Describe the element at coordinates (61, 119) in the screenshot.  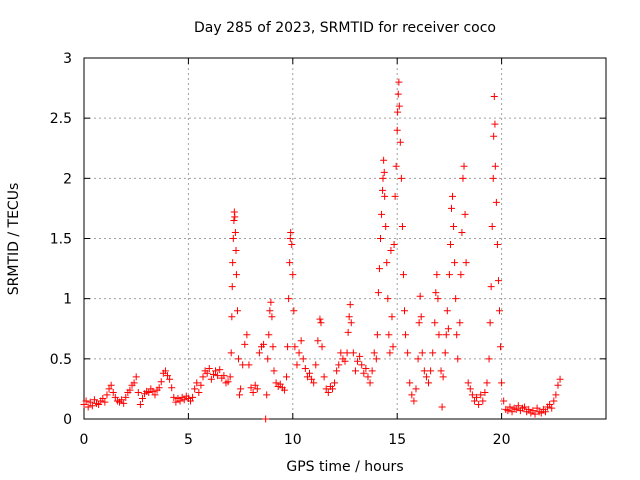
I see `y-tick-label: 2.5` at that location.